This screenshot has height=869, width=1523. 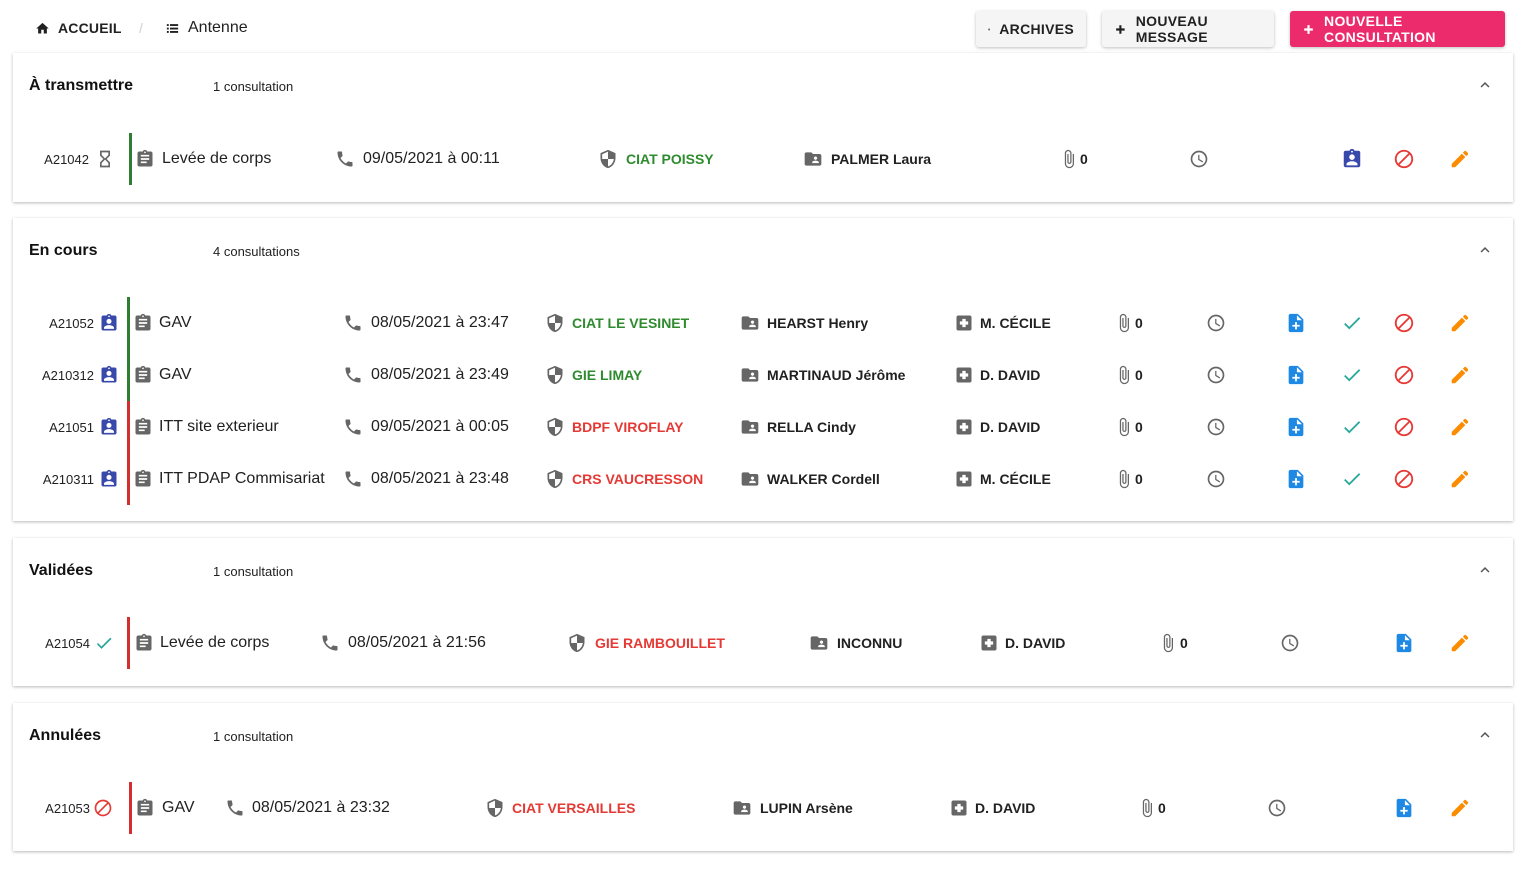 What do you see at coordinates (219, 426) in the screenshot?
I see `consultation-type: ITT site exterieur` at bounding box center [219, 426].